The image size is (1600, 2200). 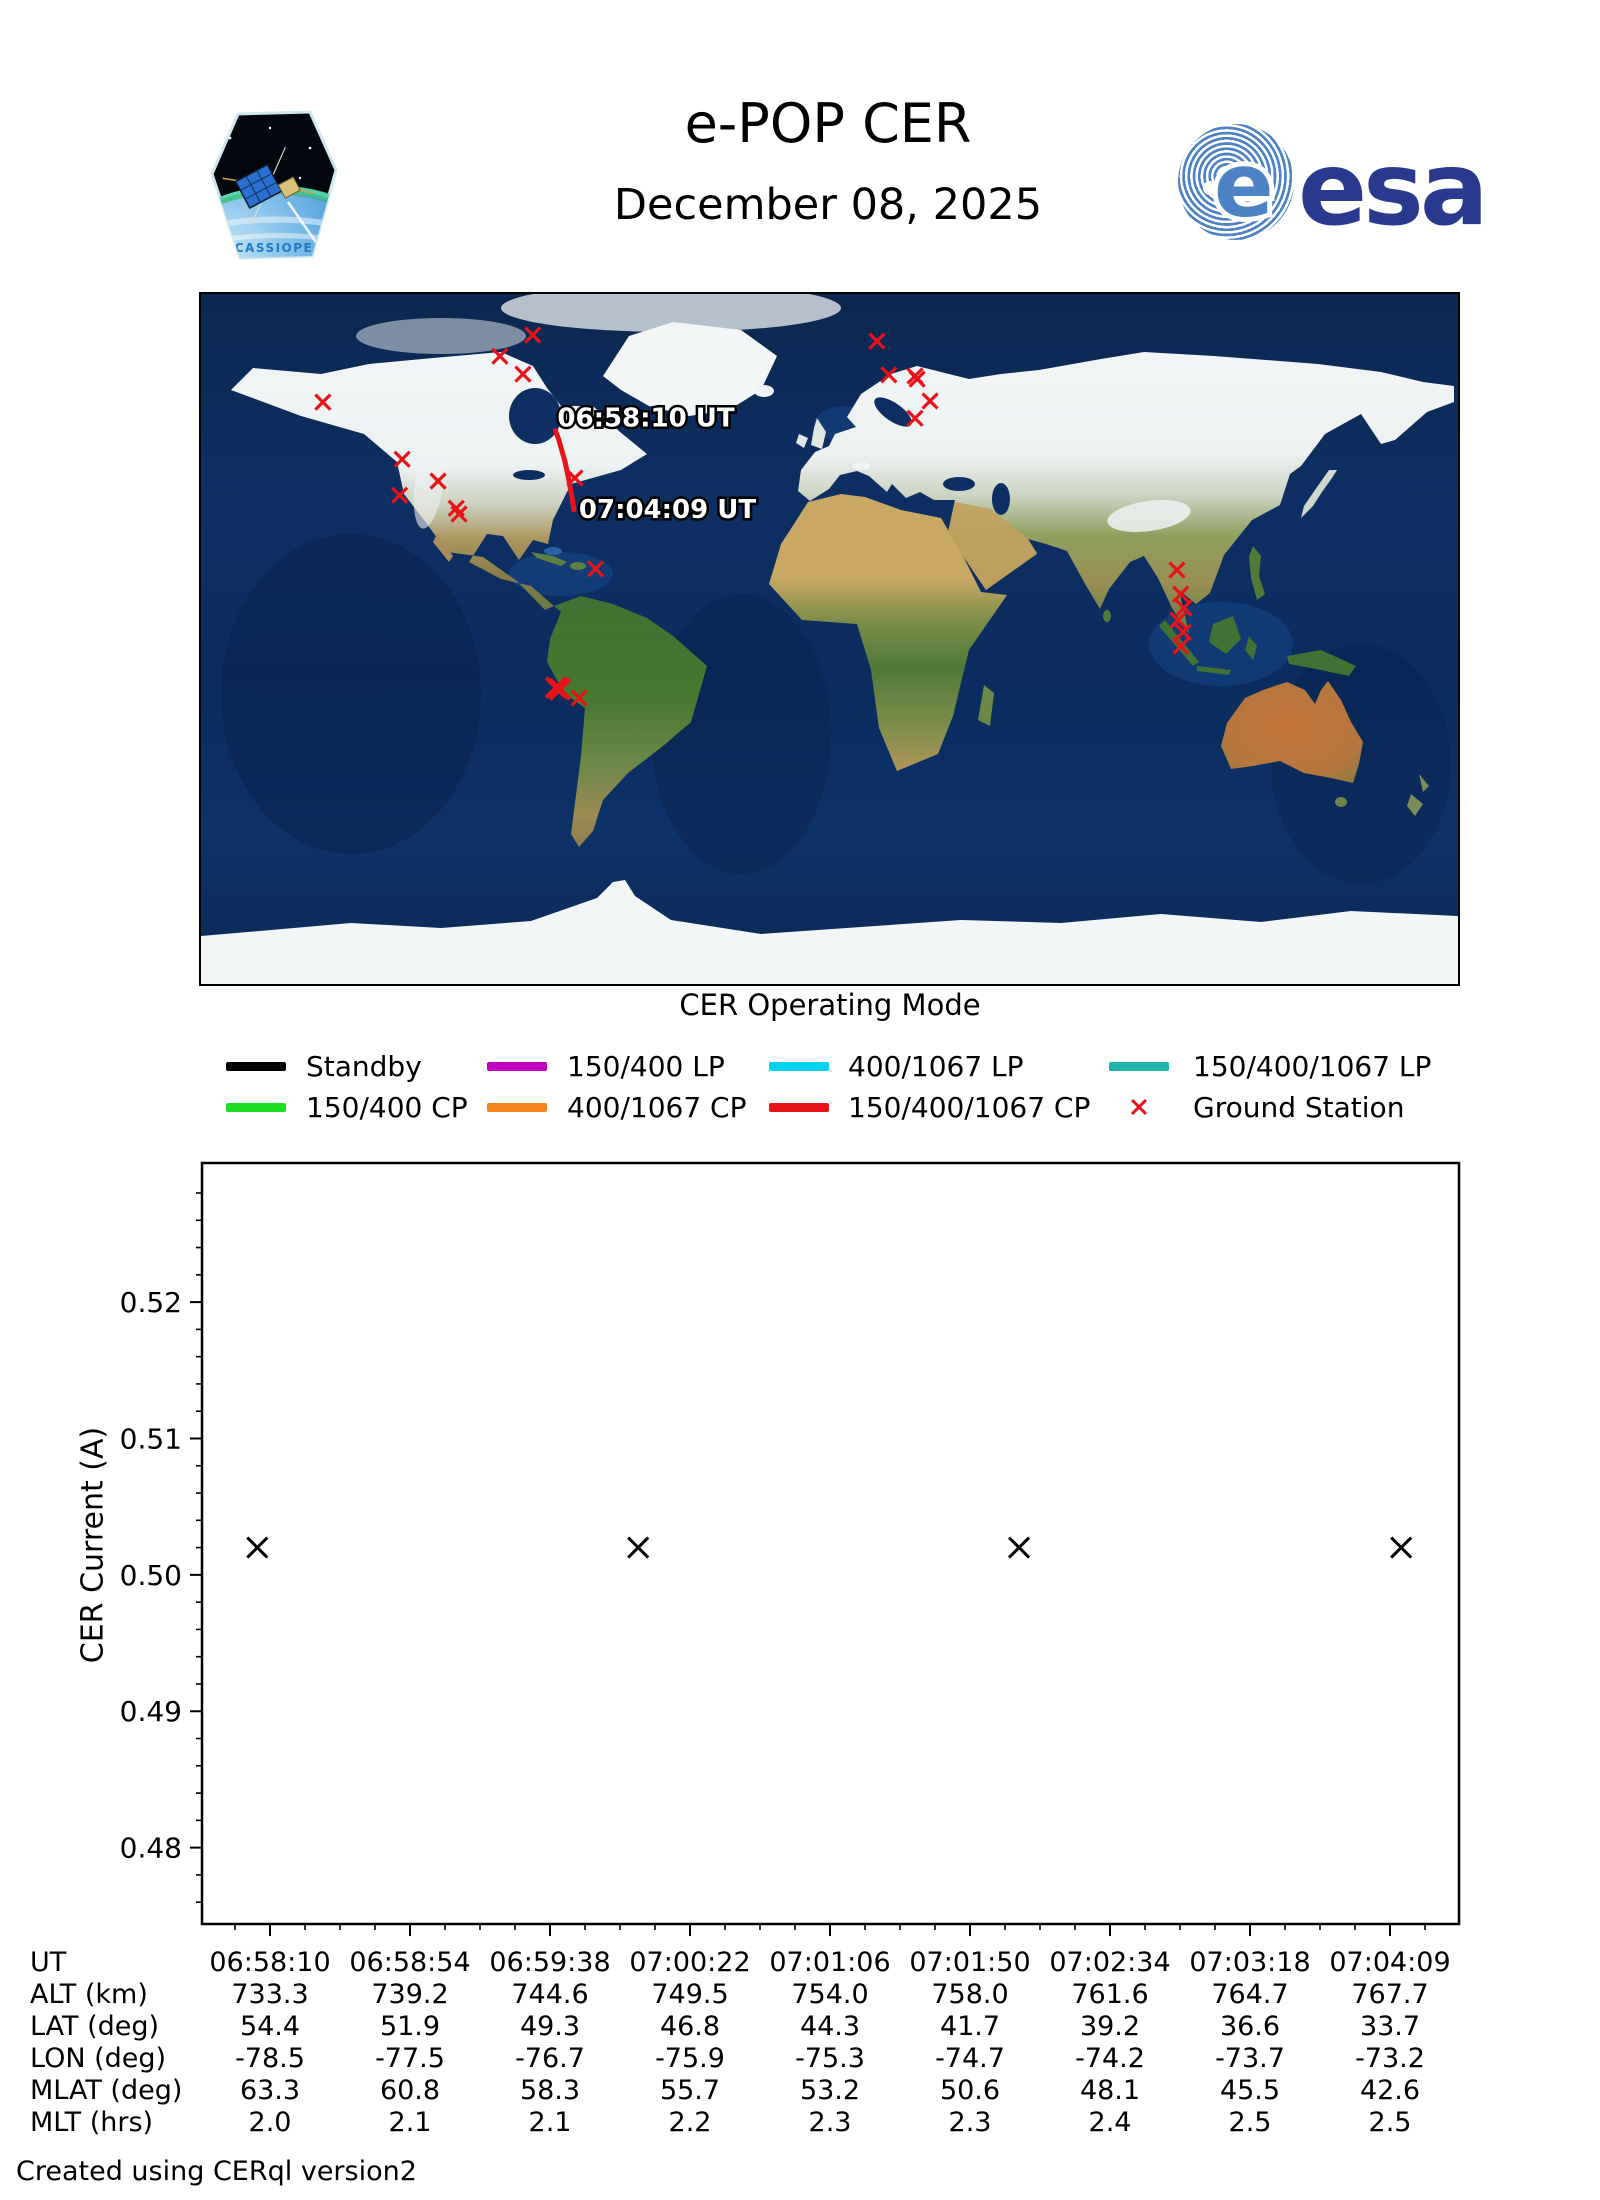 I want to click on table-cell: 41.7, so click(x=970, y=2026).